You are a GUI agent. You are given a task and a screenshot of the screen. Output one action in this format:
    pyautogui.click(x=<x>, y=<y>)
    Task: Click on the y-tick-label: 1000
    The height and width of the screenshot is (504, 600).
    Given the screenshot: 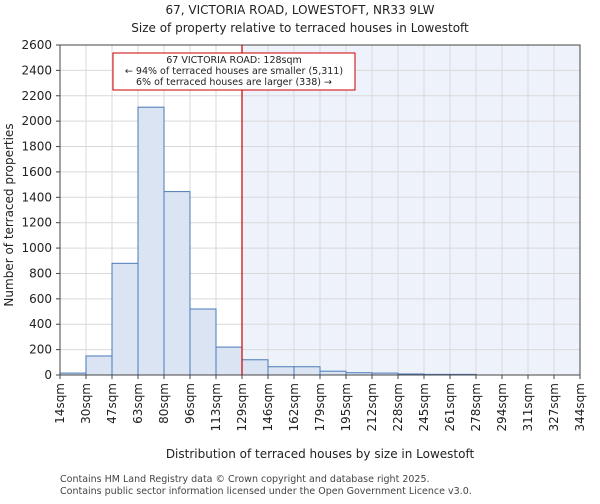 What is the action you would take?
    pyautogui.click(x=36, y=248)
    